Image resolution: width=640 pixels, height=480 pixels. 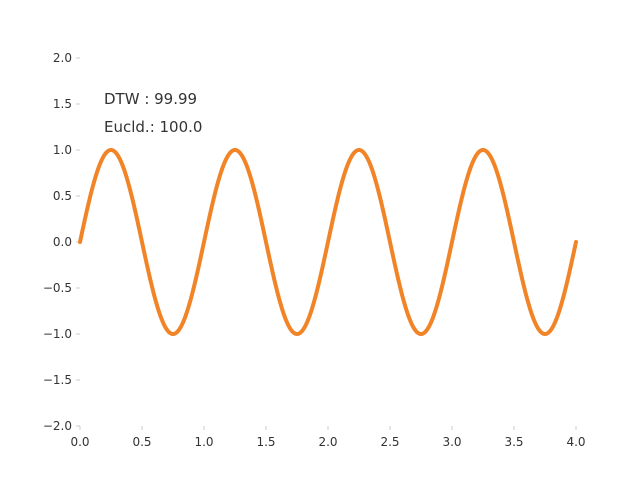 I want to click on y-tick-label: −0.5, so click(x=57, y=288).